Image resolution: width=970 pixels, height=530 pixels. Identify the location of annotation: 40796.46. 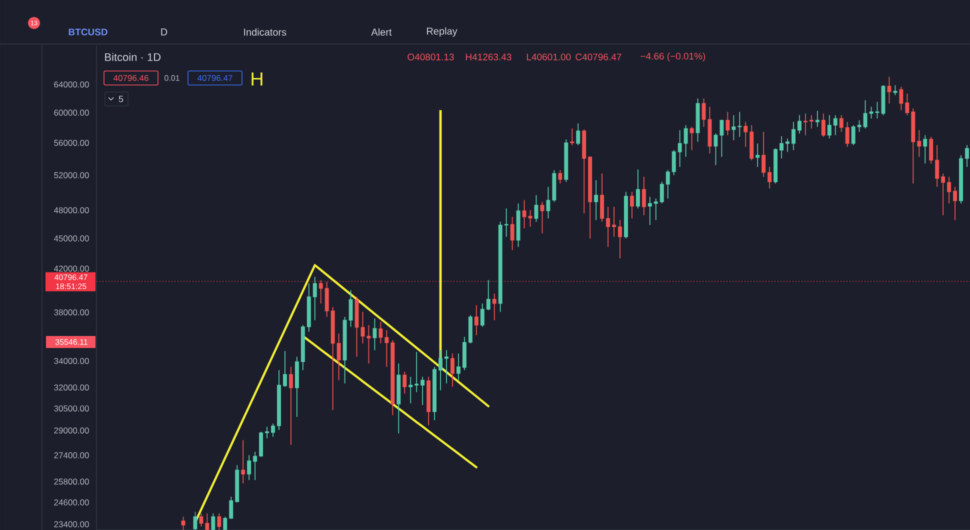
(130, 77).